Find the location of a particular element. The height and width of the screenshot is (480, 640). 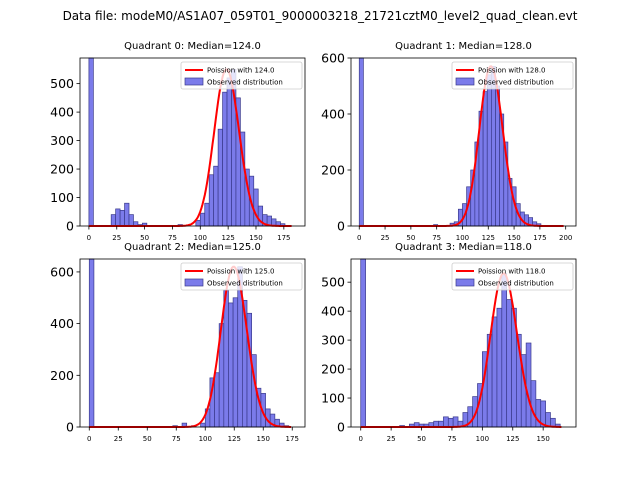

quadrant-1-legend-observed-label: Observed distribution is located at coordinates (516, 83).